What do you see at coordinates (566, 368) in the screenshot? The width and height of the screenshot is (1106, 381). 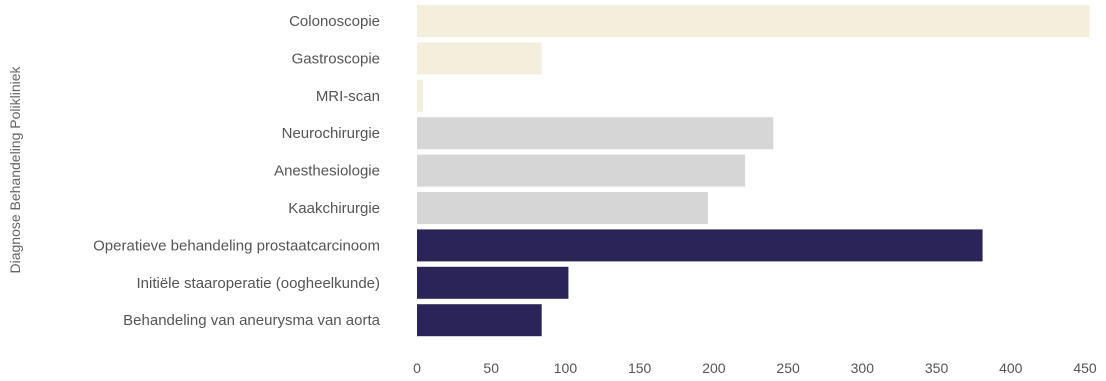 I see `x-tick-label: 100` at bounding box center [566, 368].